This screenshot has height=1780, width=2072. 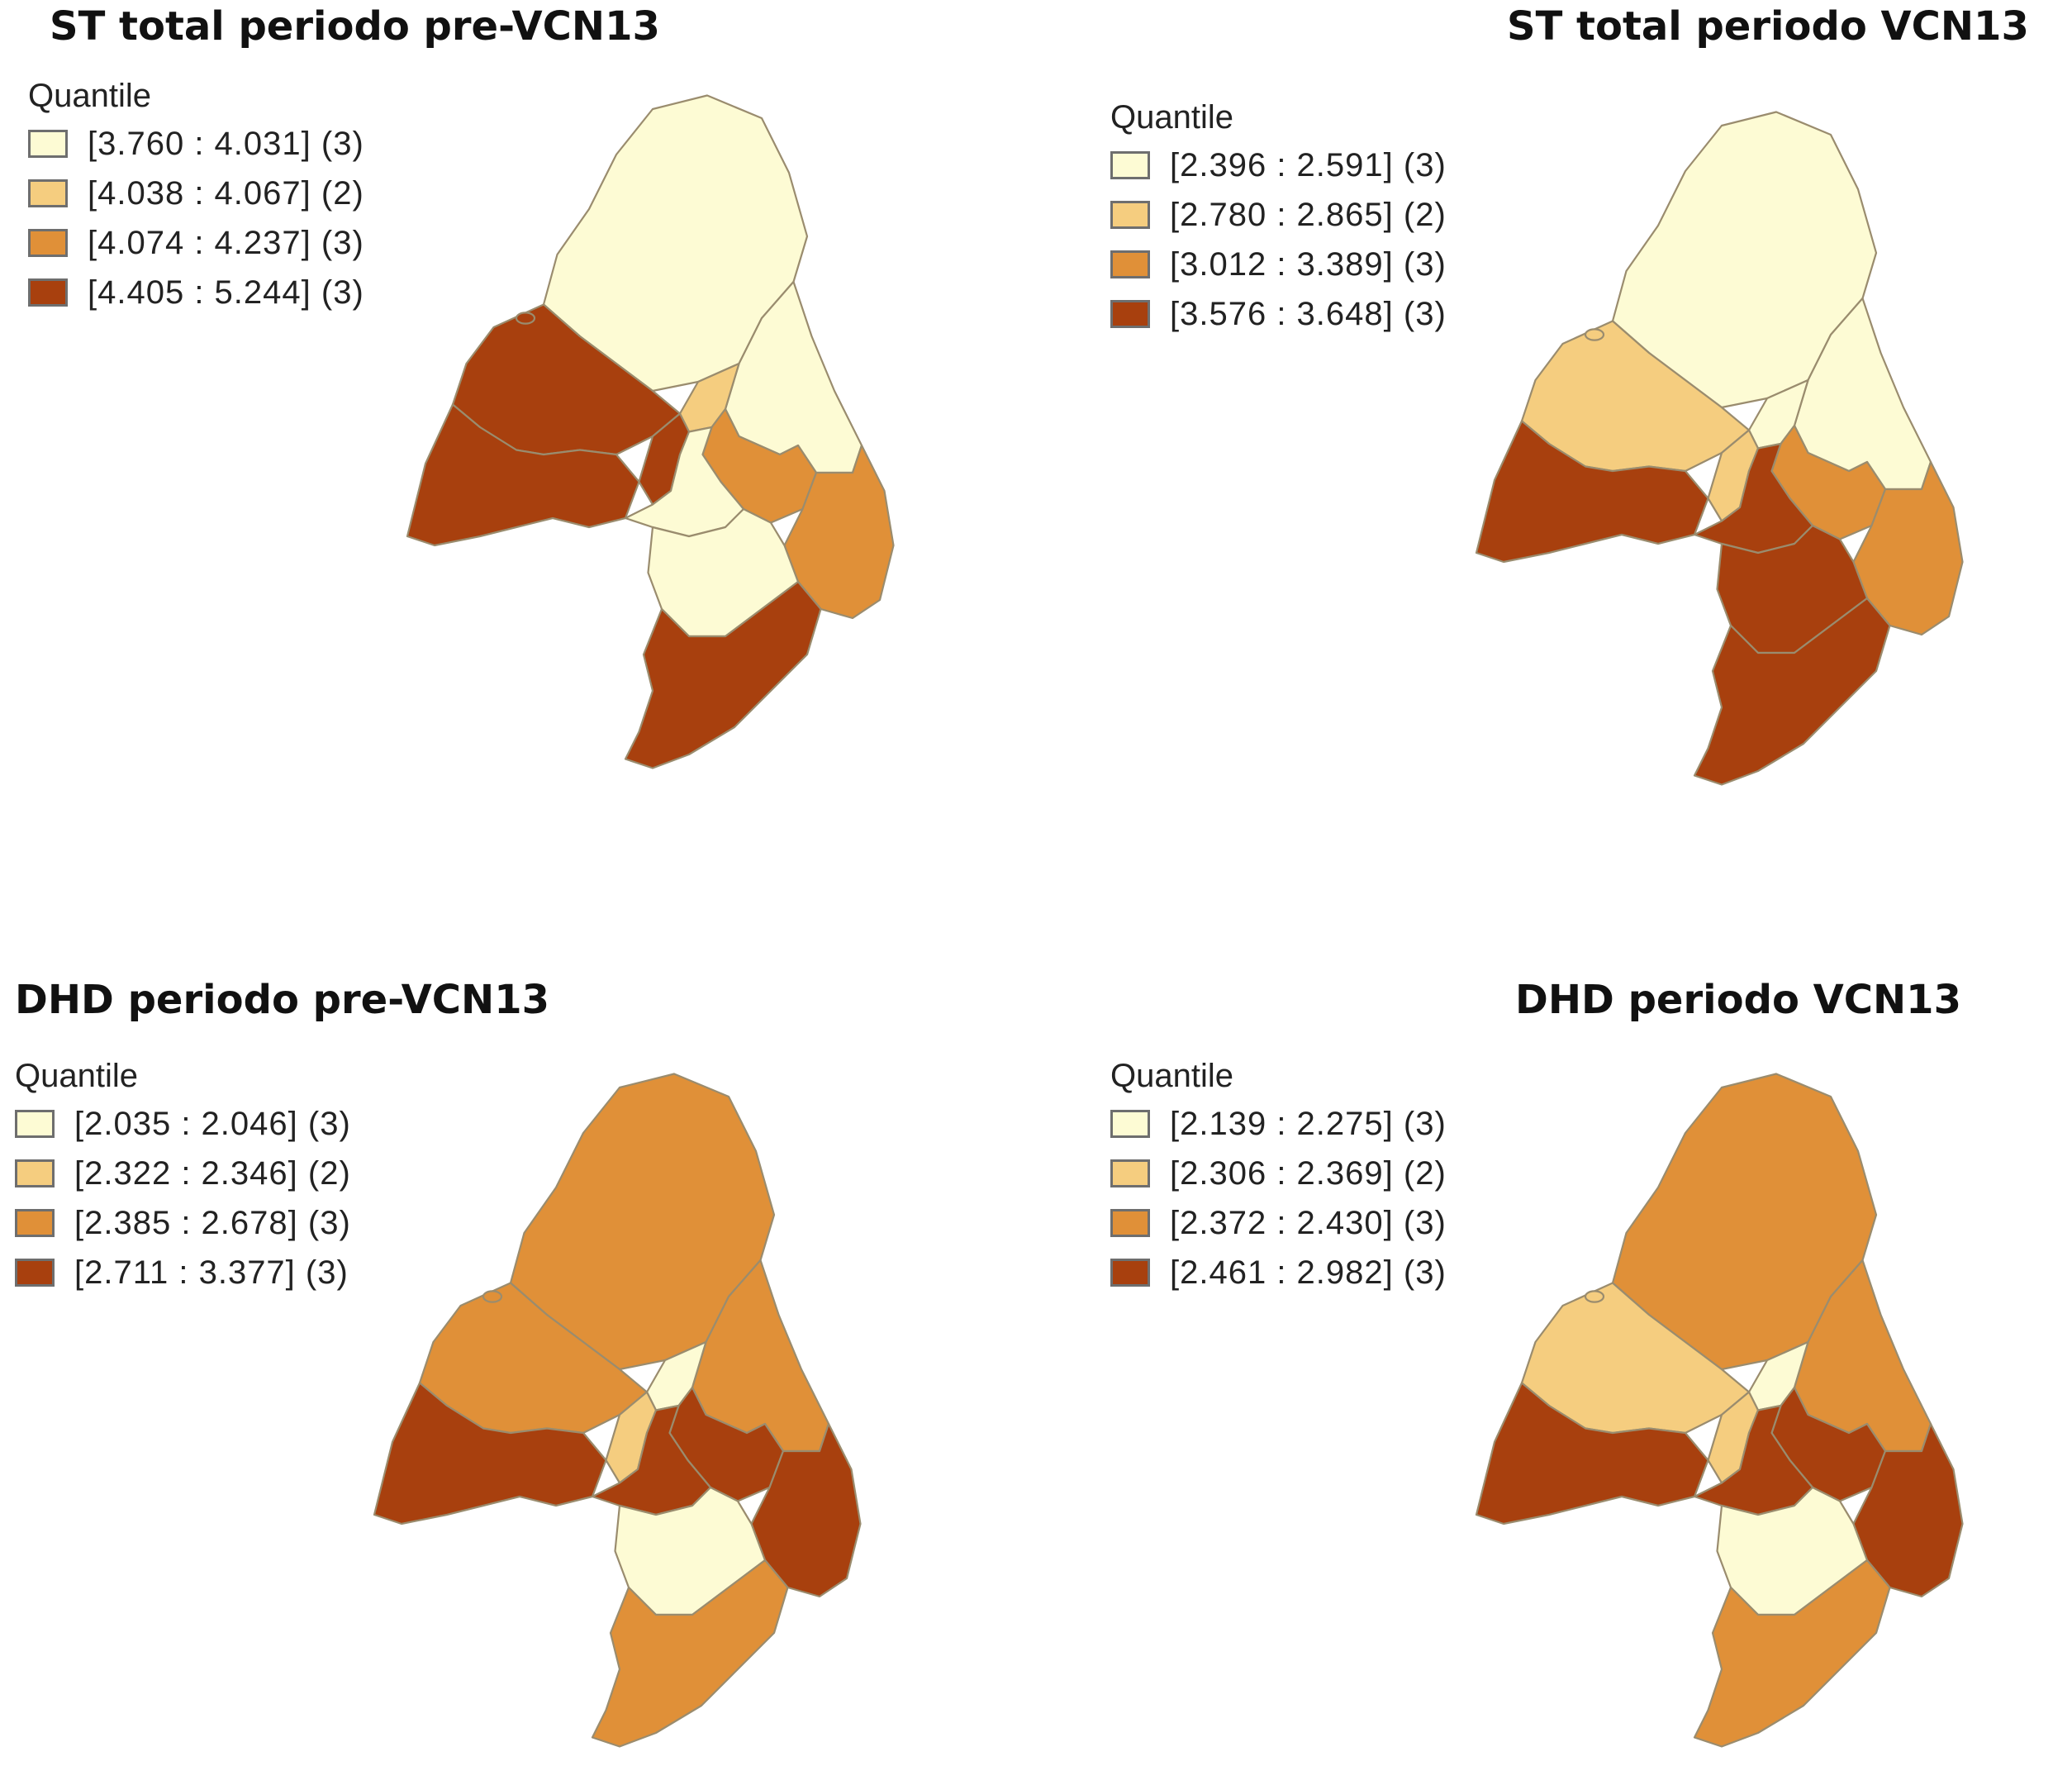 I want to click on legend-label: [2.461 : 2.982] (3), so click(x=1308, y=1273).